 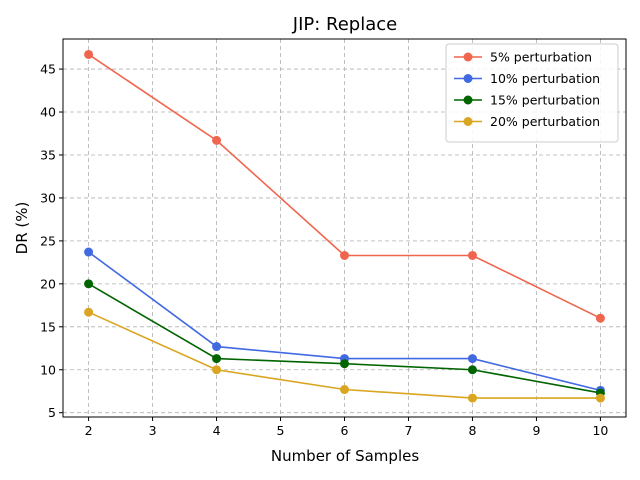 What do you see at coordinates (281, 430) in the screenshot?
I see `x-tick-label: 5` at bounding box center [281, 430].